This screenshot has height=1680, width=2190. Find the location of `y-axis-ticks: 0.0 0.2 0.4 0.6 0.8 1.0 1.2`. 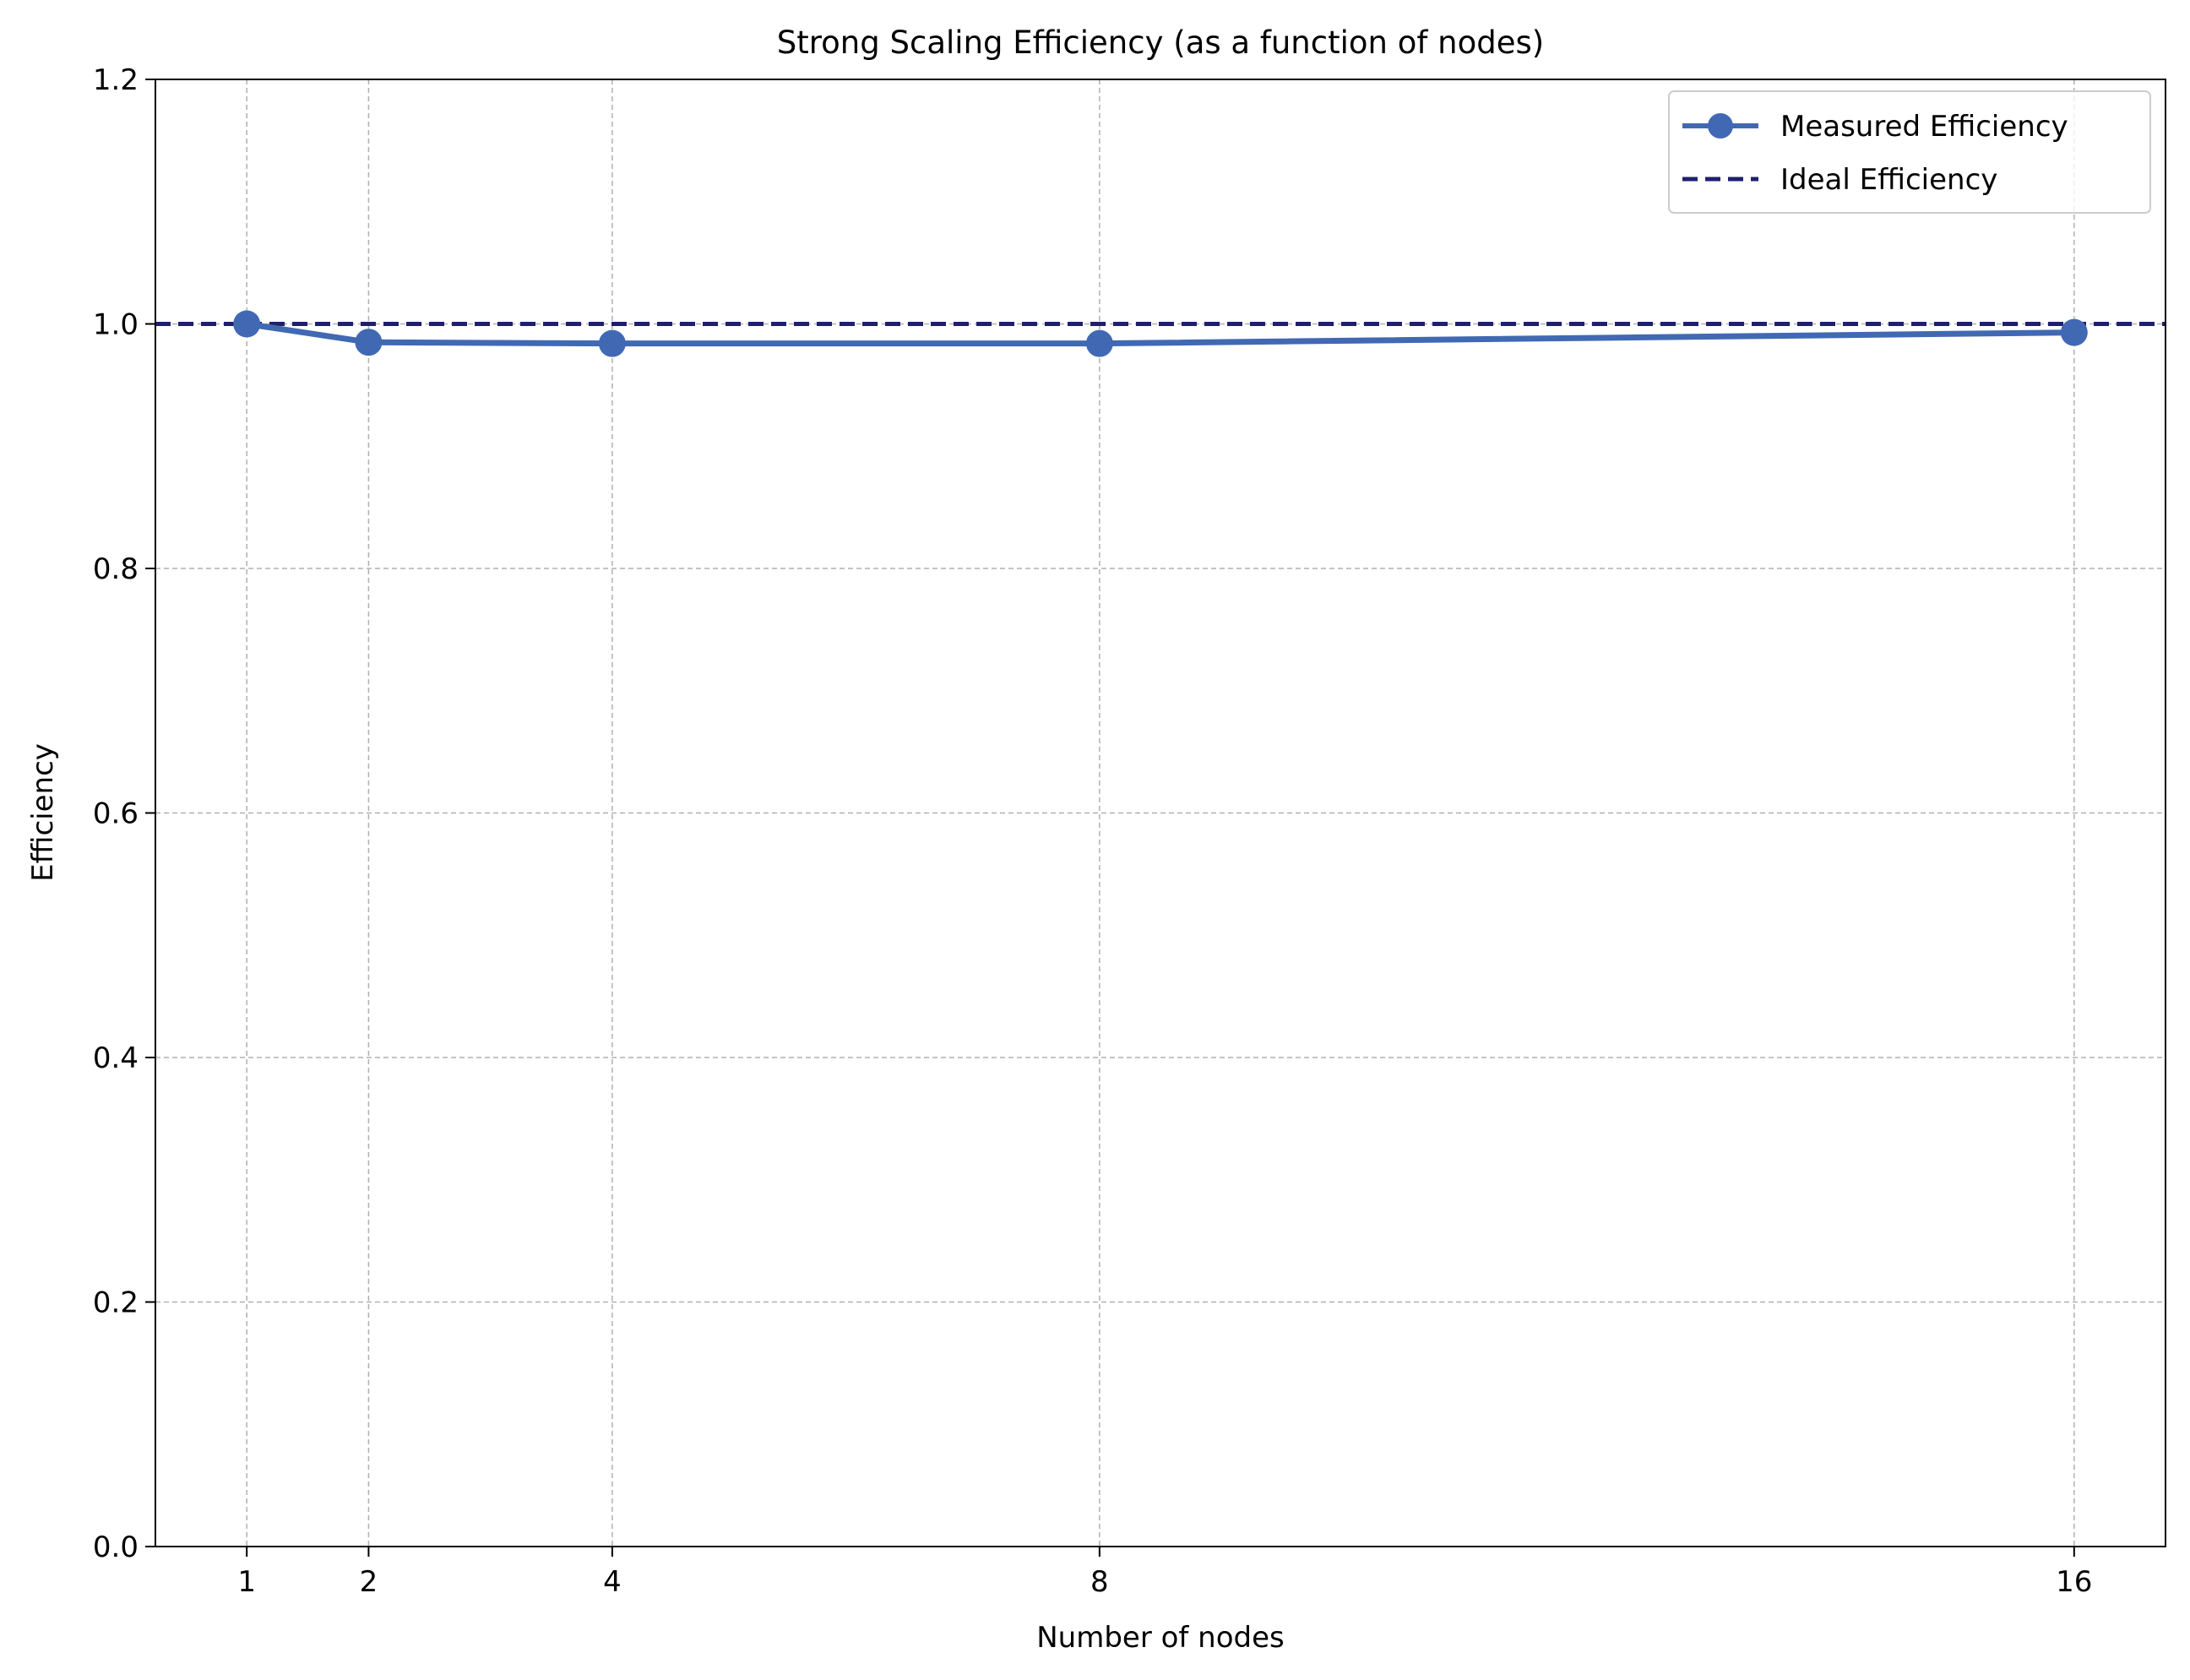

y-axis-ticks: 0.0 0.2 0.4 0.6 0.8 1.0 1.2 is located at coordinates (124, 813).